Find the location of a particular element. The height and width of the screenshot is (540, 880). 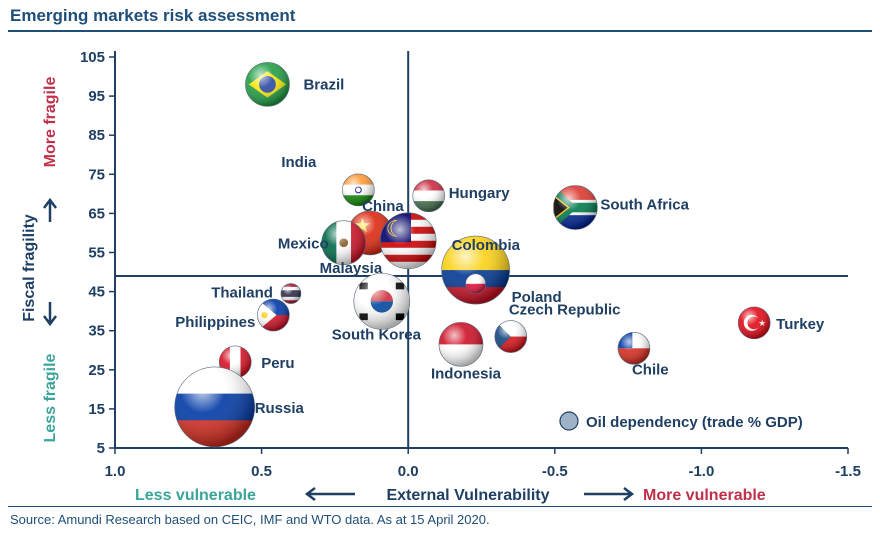

point-label-thailand: Thailand is located at coordinates (242, 293).